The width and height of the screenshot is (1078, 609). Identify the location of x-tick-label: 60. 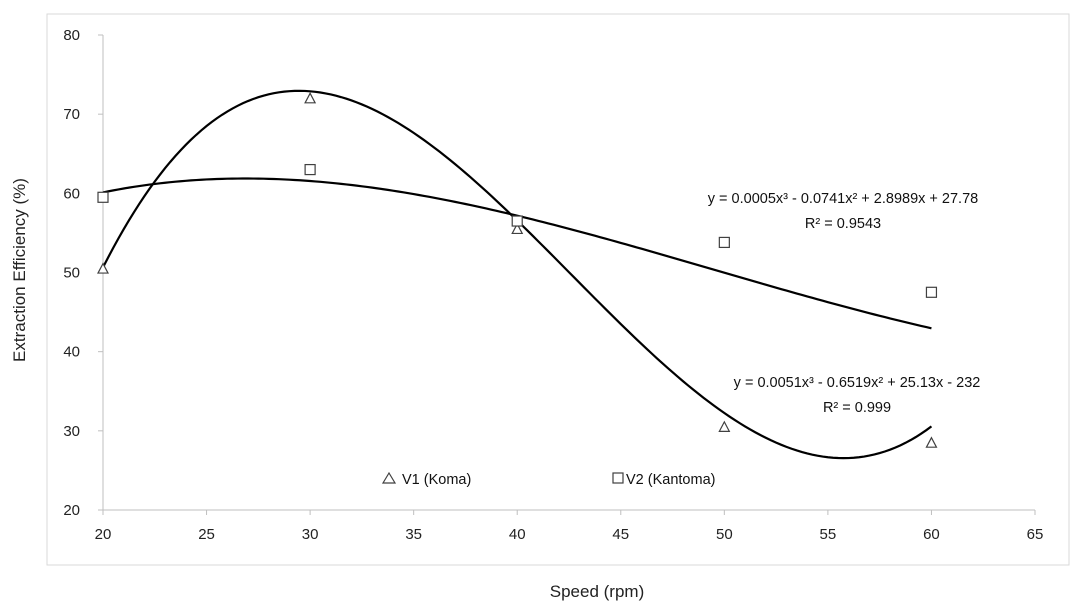
(931, 534).